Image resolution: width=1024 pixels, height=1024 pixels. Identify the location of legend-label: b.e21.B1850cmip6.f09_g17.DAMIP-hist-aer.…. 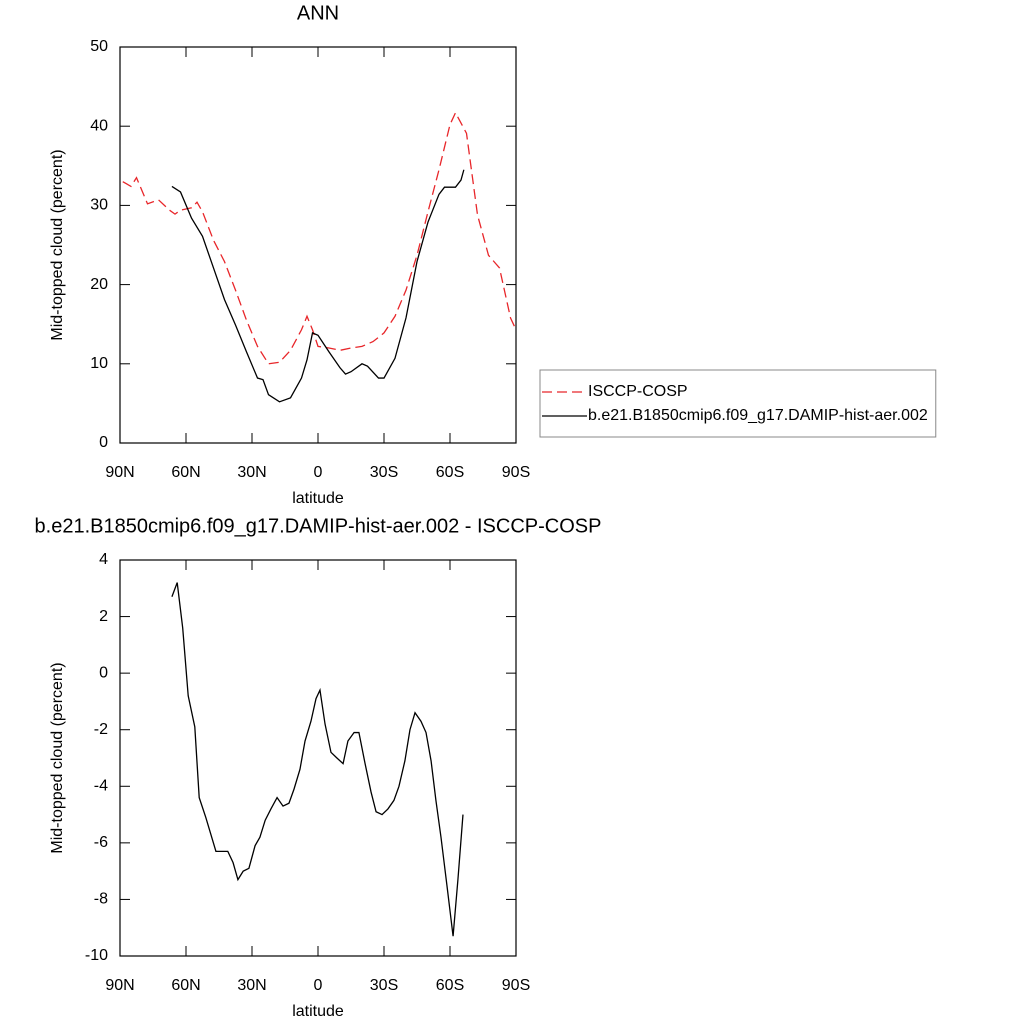
(758, 415).